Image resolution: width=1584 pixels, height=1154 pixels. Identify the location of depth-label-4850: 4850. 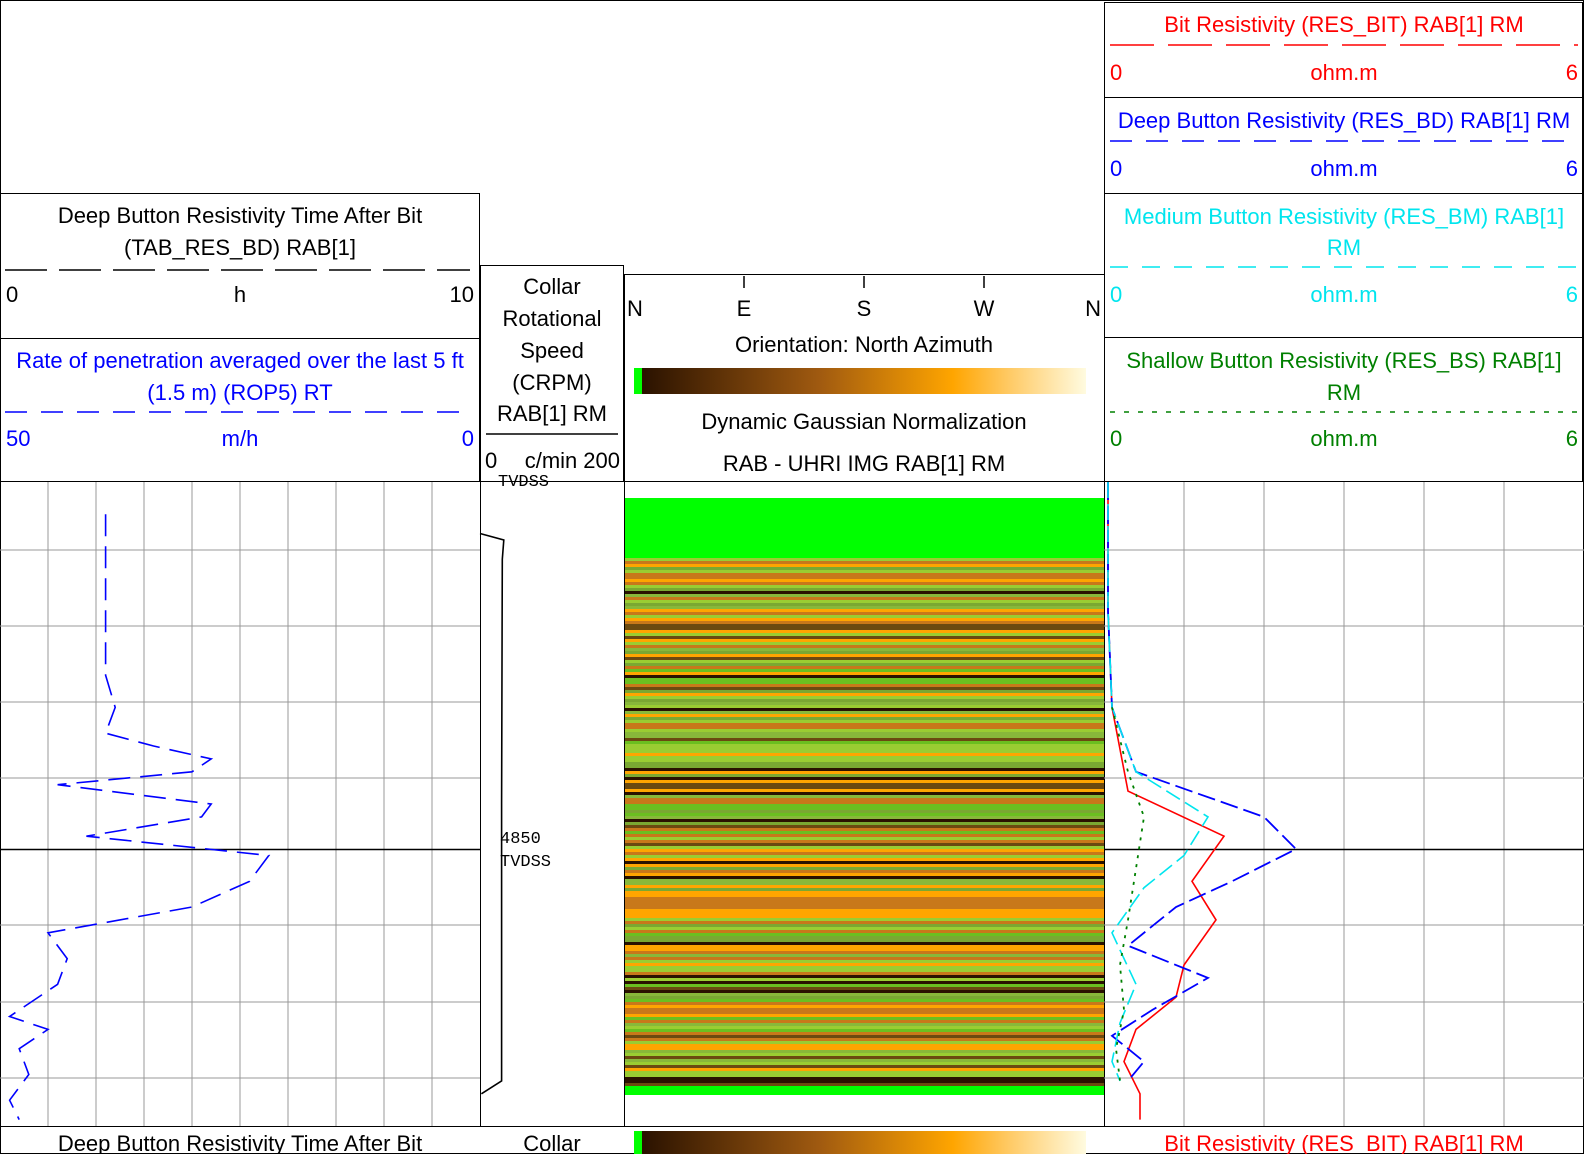
(520, 839).